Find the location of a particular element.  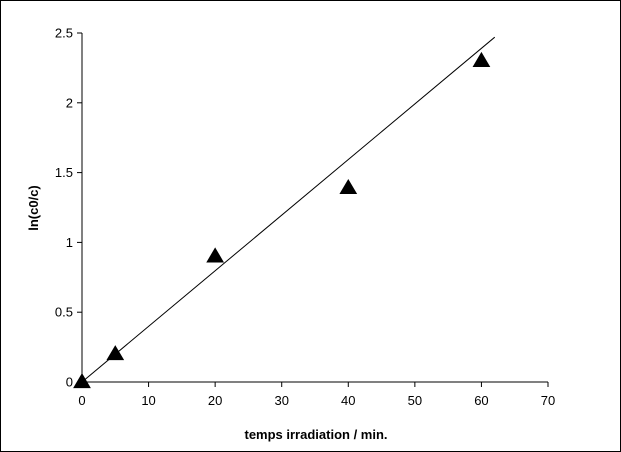

y-tick-label: 0 is located at coordinates (69, 382).